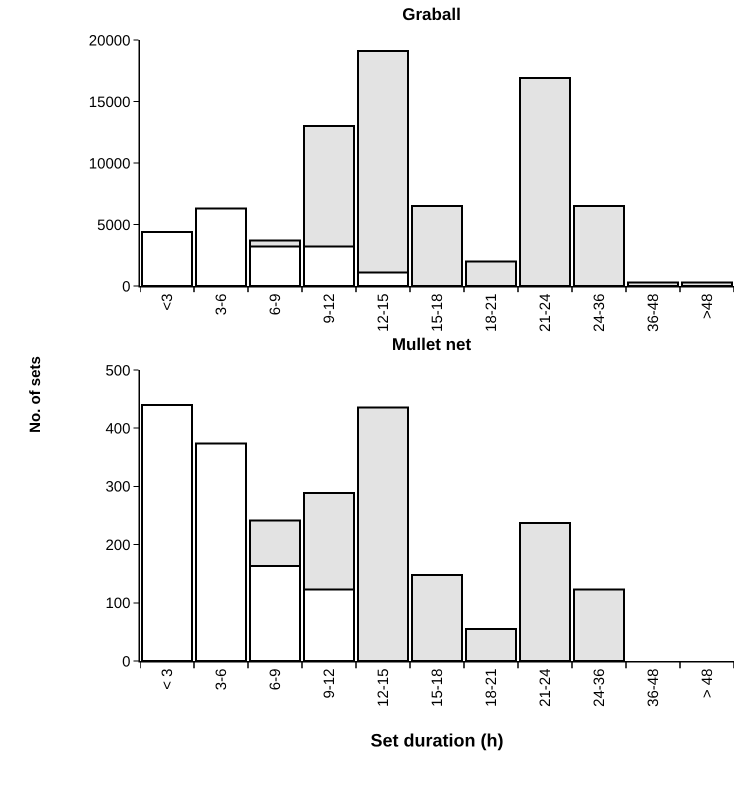 The image size is (744, 789). I want to click on x-tick-label: >48, so click(707, 306).